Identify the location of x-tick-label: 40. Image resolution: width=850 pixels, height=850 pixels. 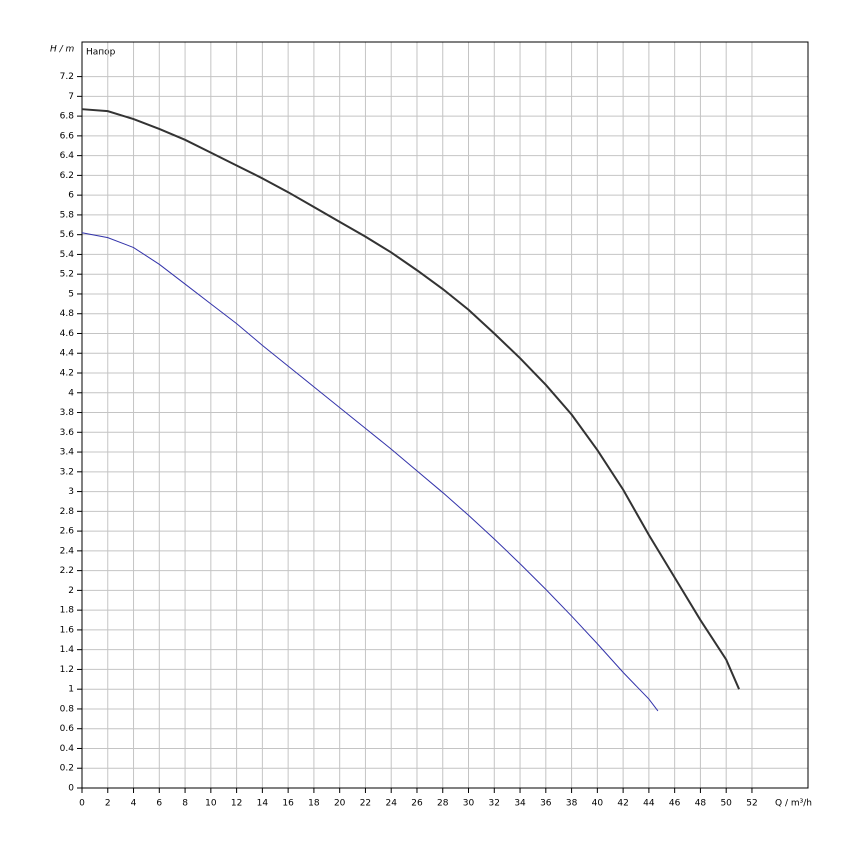
(598, 804).